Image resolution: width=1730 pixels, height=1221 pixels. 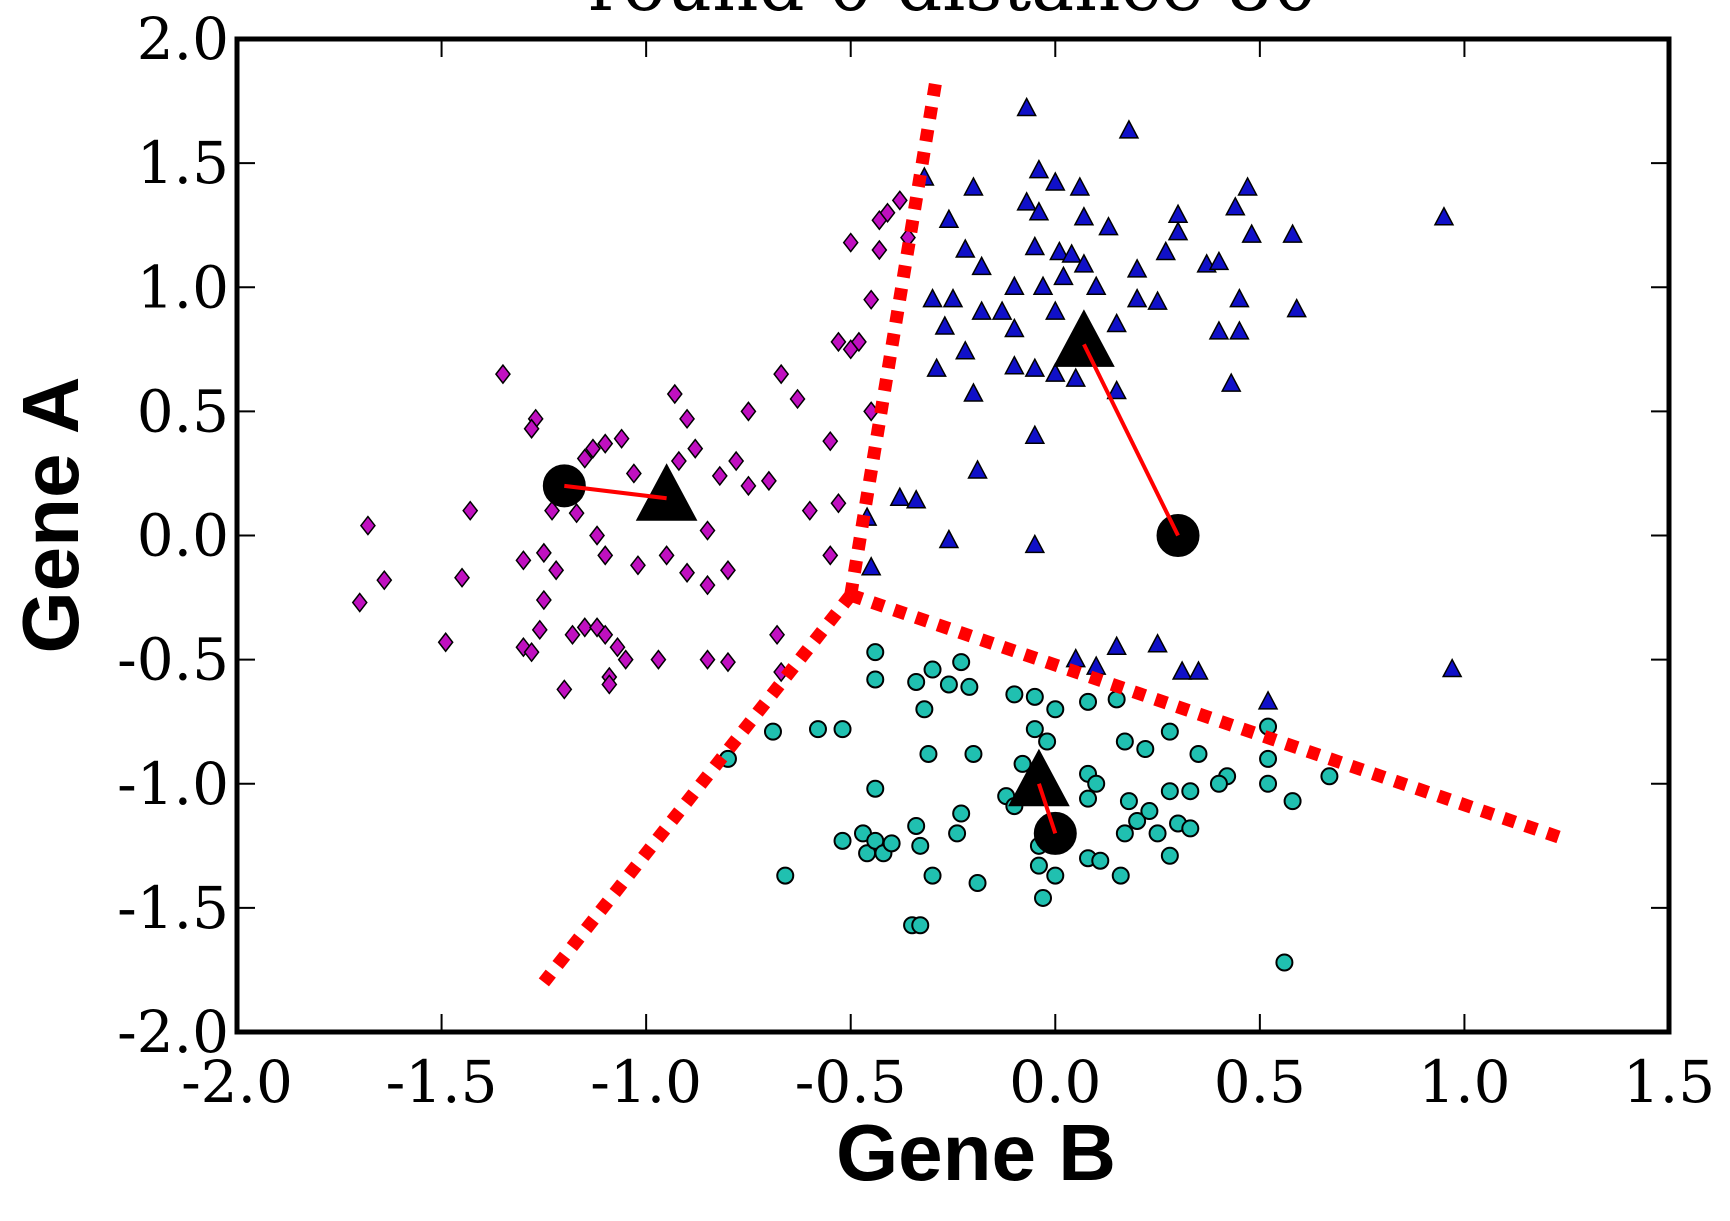 I want to click on x-axis-label: Gene B, so click(x=976, y=1152).